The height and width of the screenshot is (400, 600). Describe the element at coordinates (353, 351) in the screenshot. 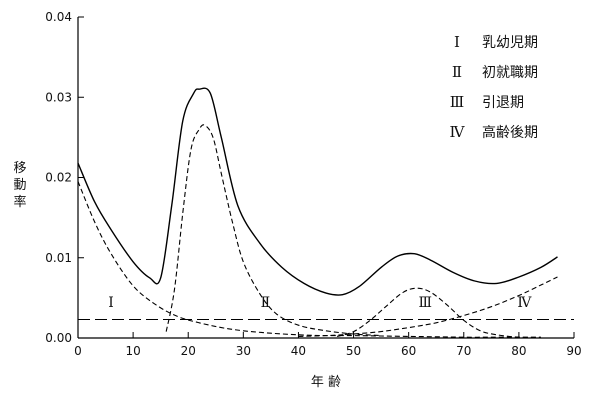

I see `x-tick-label: 50` at that location.